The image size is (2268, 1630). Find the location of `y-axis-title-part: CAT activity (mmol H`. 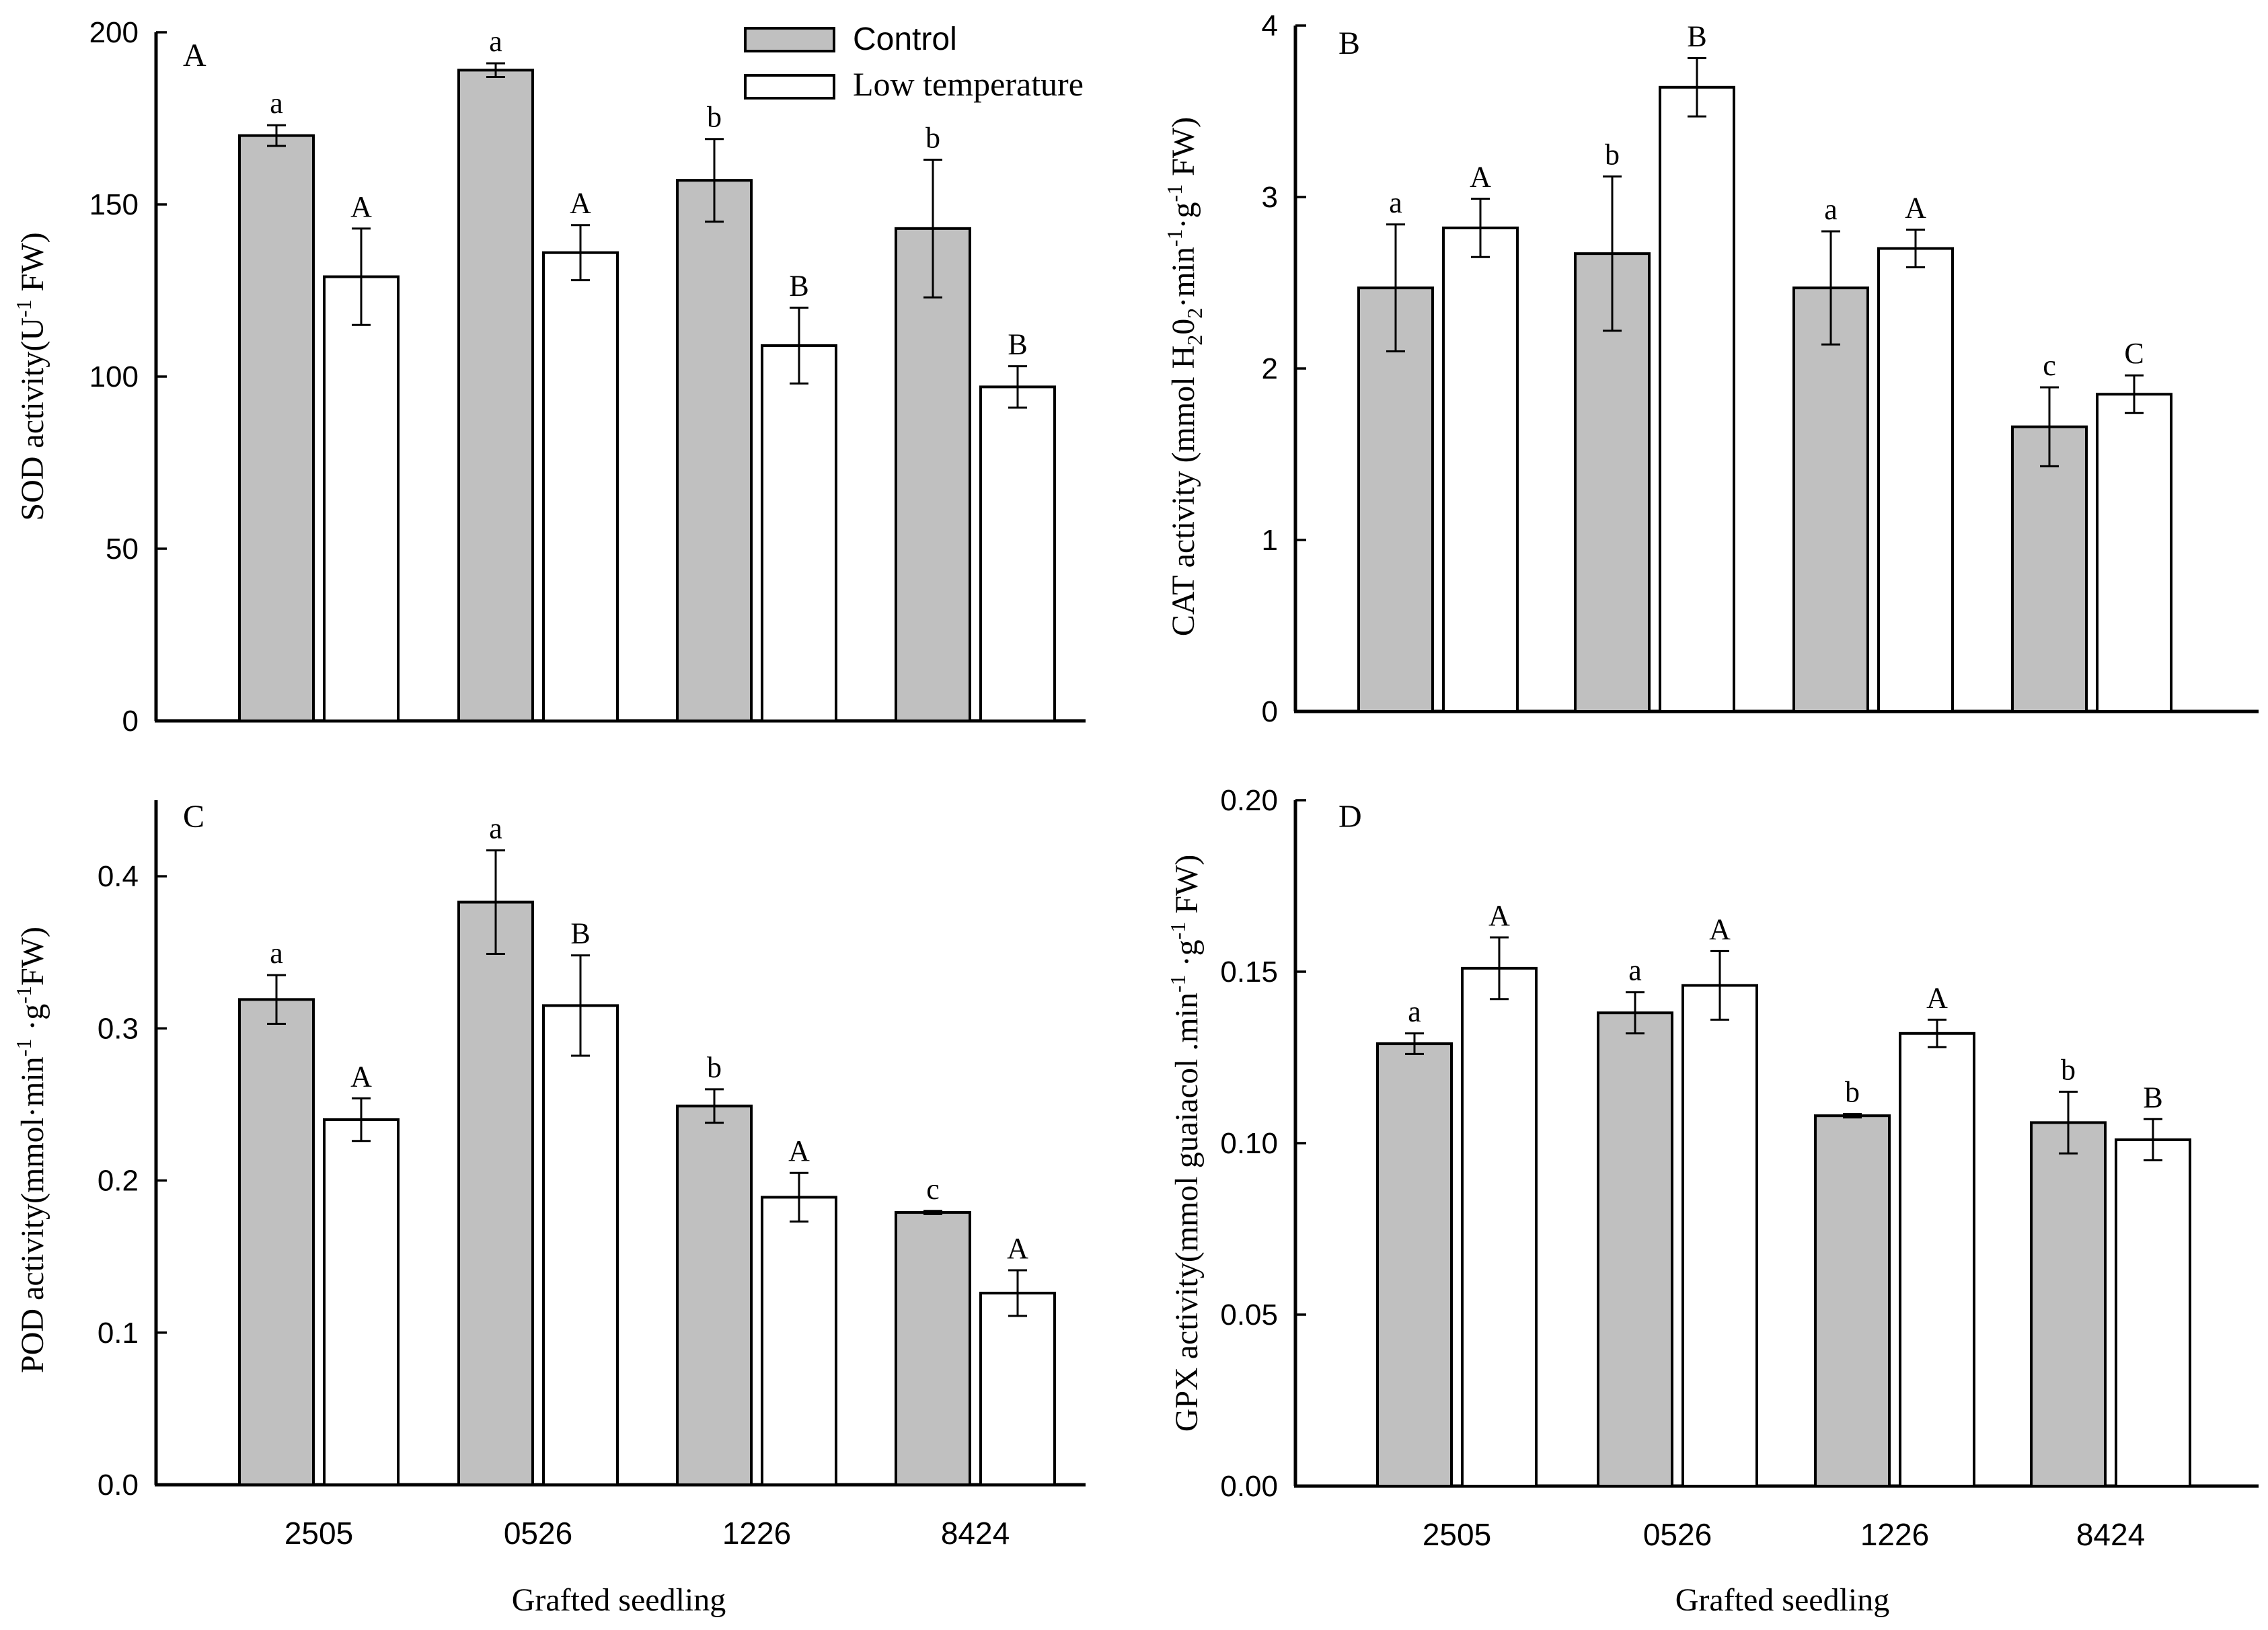

y-axis-title-part: CAT activity (mmol H is located at coordinates (1183, 491).